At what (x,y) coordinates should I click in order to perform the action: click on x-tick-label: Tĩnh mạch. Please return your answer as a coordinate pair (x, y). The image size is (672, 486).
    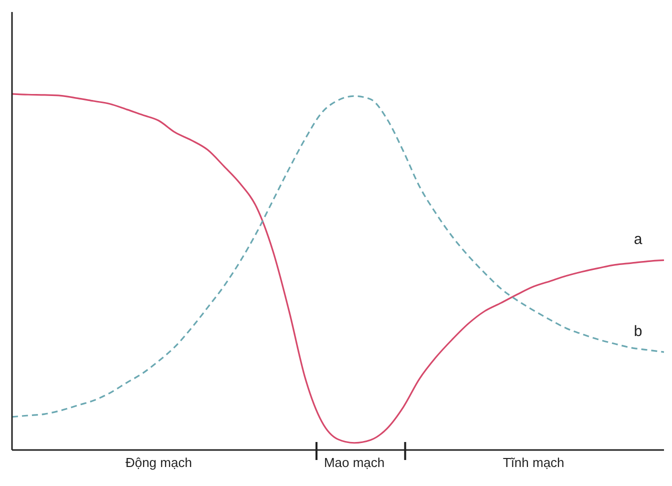
    Looking at the image, I should click on (533, 462).